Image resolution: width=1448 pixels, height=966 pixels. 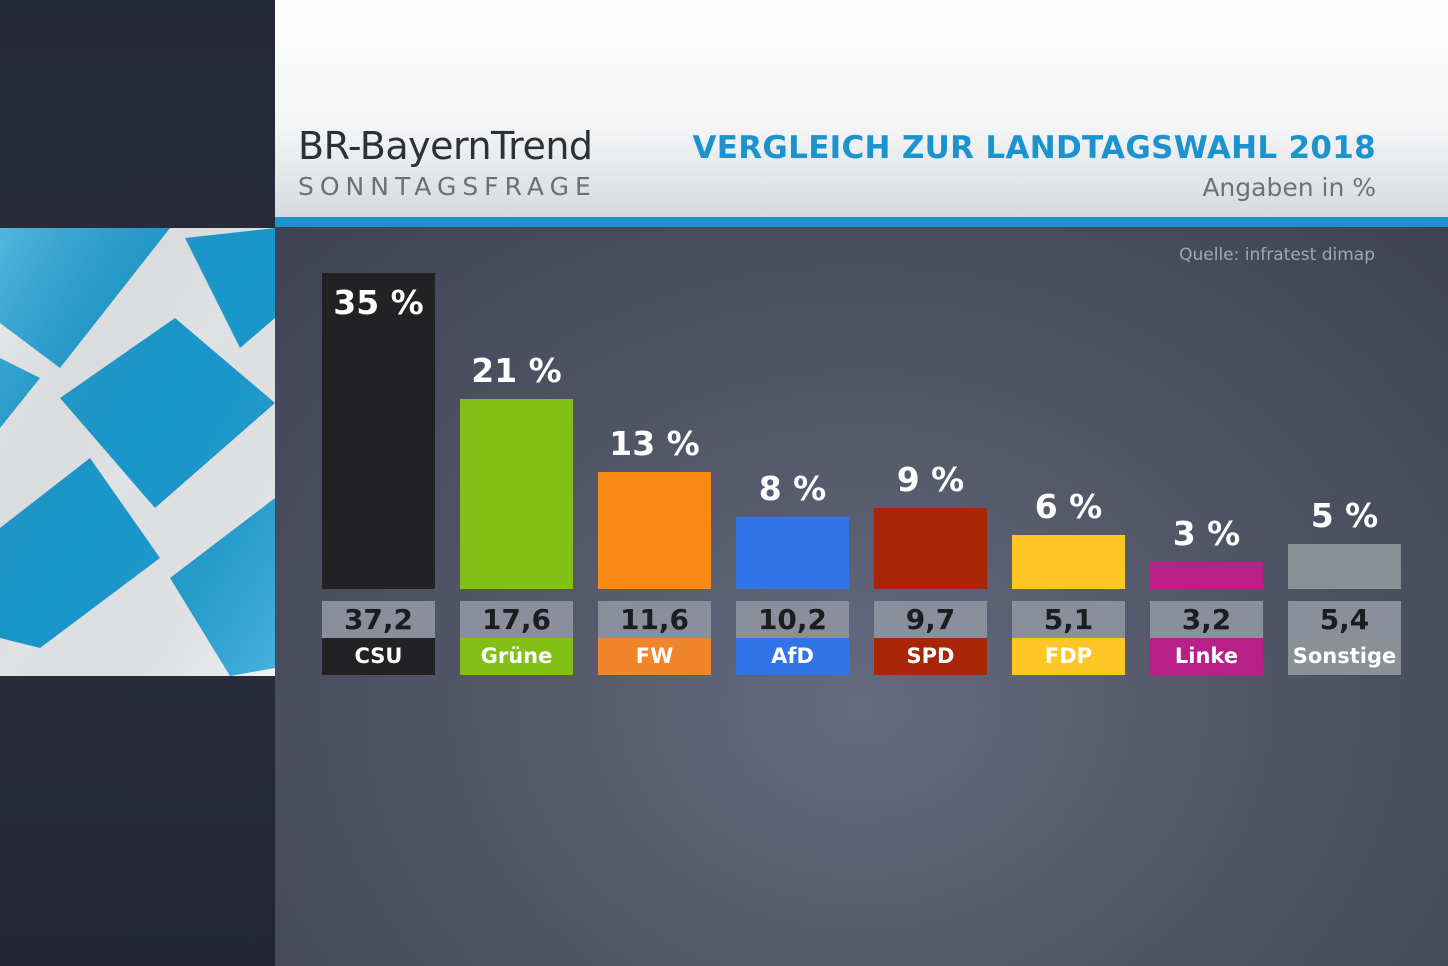 I want to click on unit-note: Angaben in %, so click(x=1289, y=187).